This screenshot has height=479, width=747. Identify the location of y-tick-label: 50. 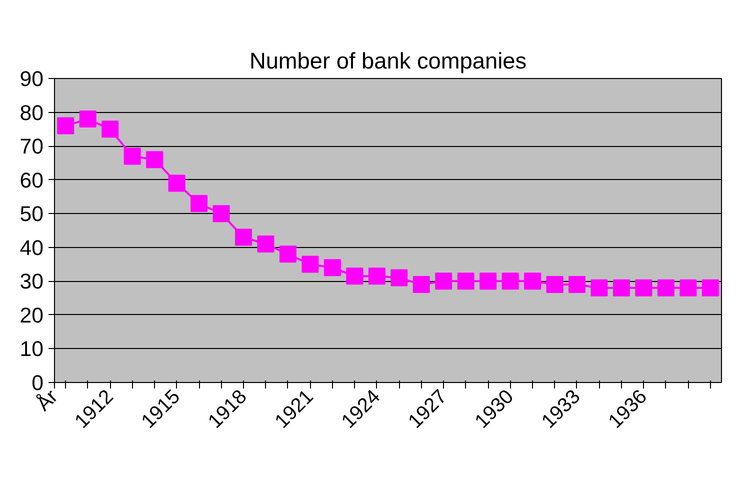
(32, 214).